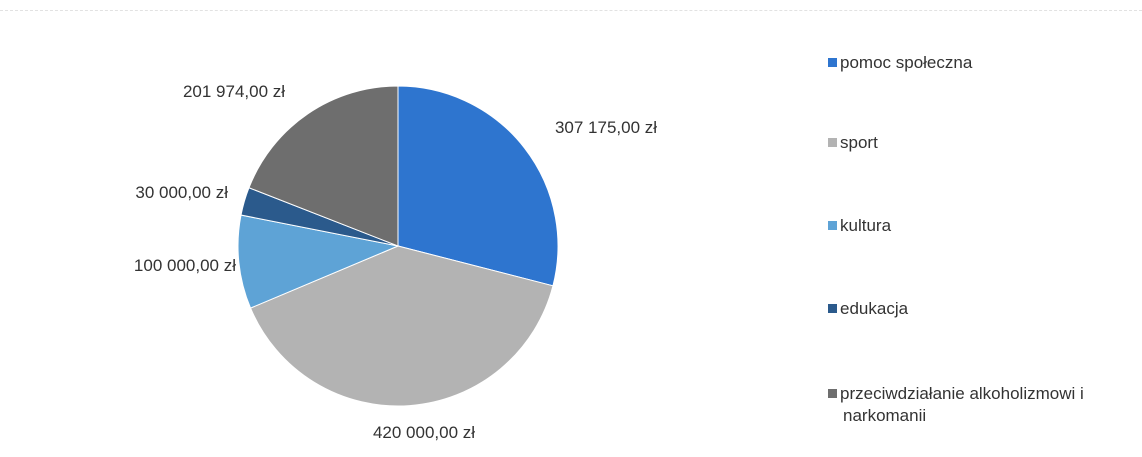 The image size is (1142, 457). I want to click on legend-label-sport: sport, so click(859, 142).